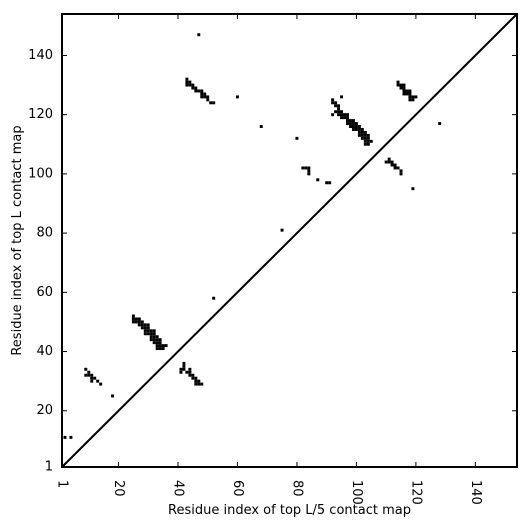  What do you see at coordinates (40, 55) in the screenshot?
I see `y-tick-label: 140` at bounding box center [40, 55].